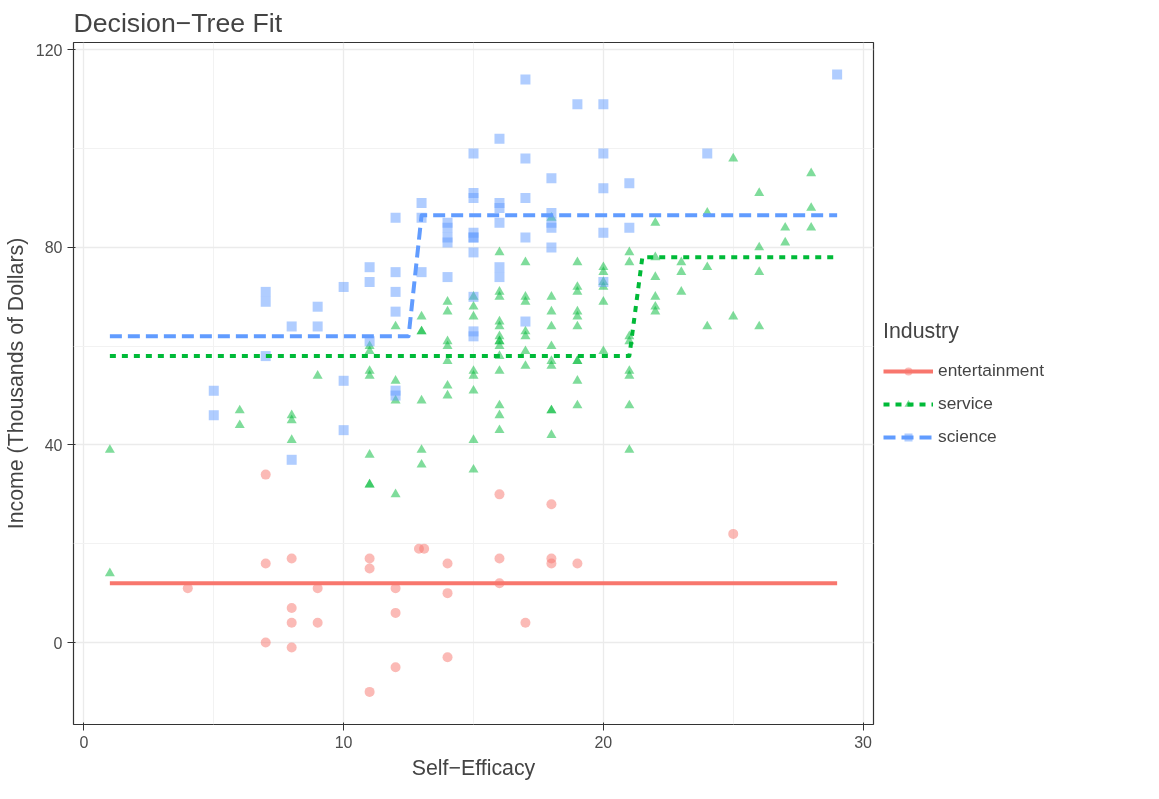 The width and height of the screenshot is (1159, 799). I want to click on x-axis-title: Self−Efficacy, so click(473, 767).